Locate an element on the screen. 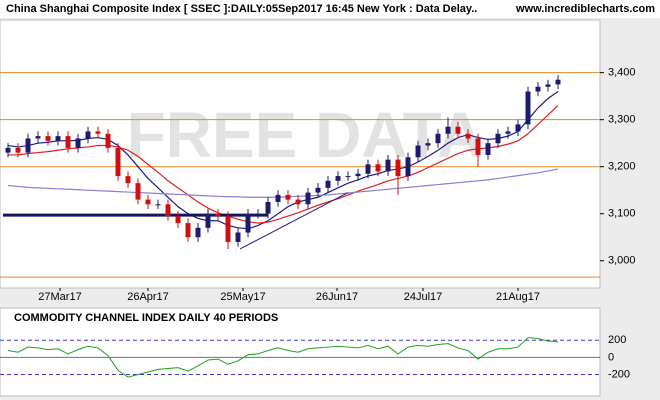  x-tick-label: 24Jul17 is located at coordinates (423, 297).